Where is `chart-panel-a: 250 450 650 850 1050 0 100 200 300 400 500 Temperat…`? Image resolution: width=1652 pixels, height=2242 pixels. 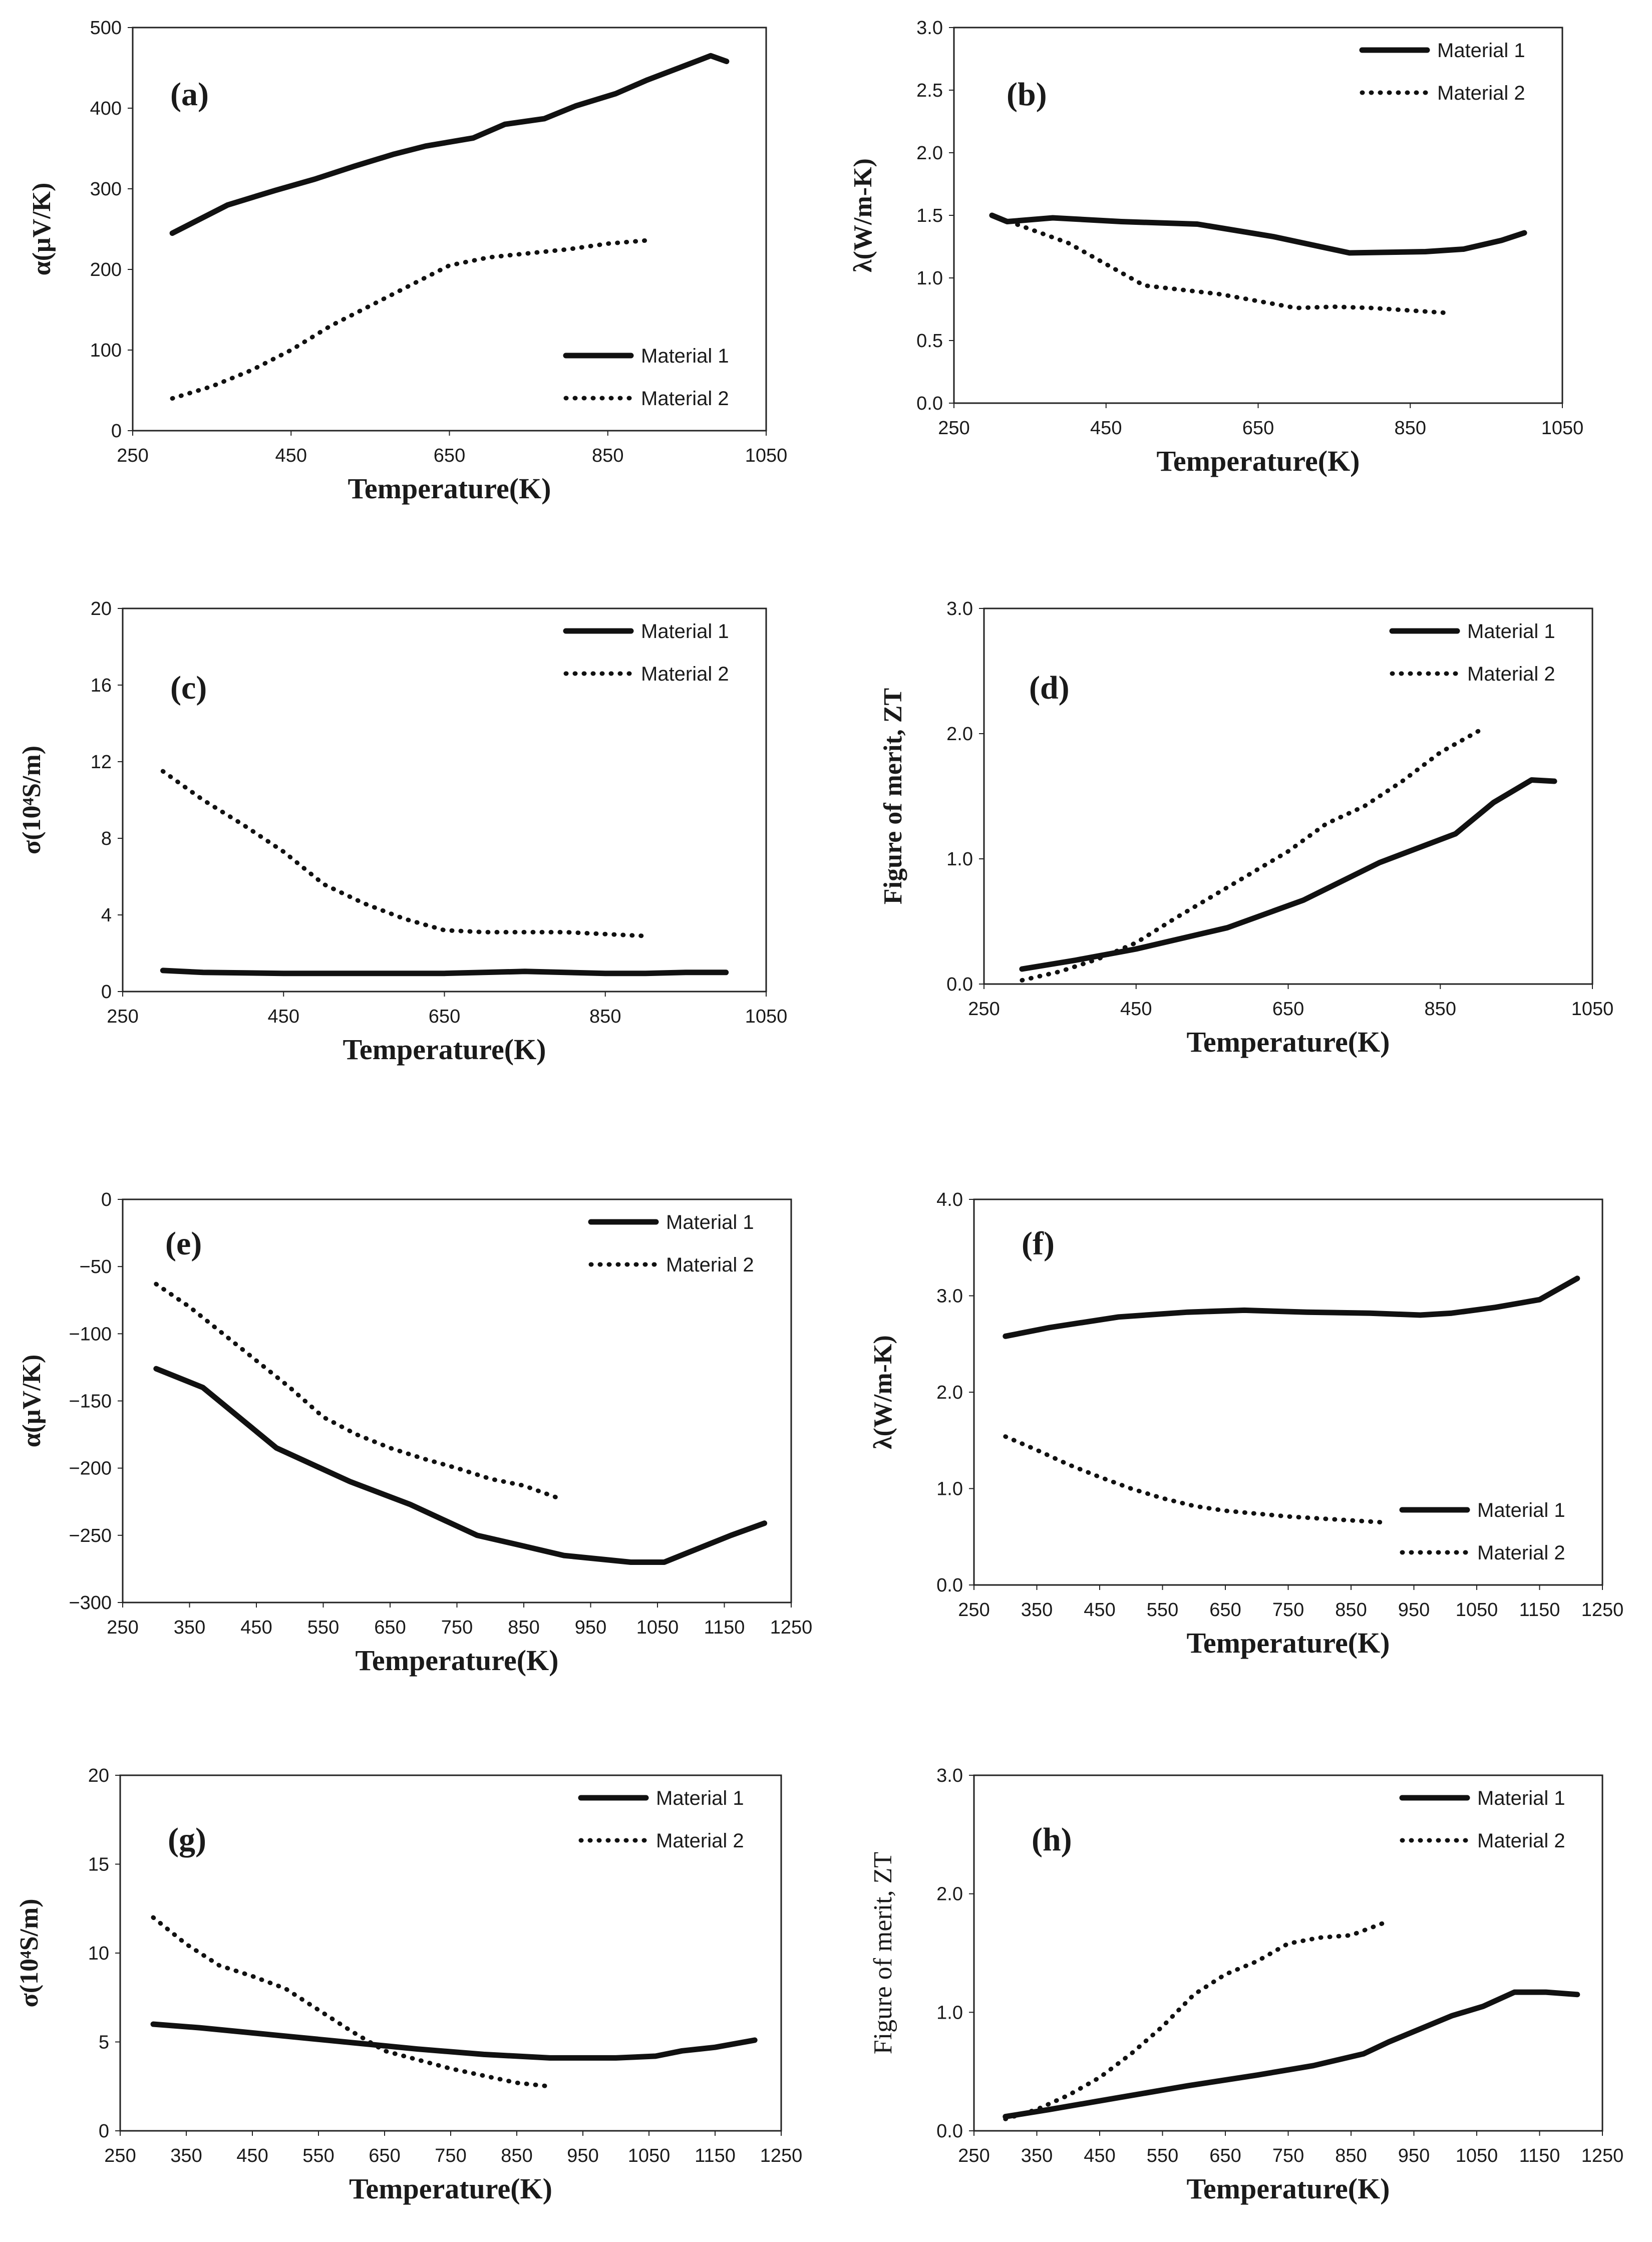
chart-panel-a: 250 450 650 850 1050 0 100 200 300 400 500 Temperat… is located at coordinates (408, 262).